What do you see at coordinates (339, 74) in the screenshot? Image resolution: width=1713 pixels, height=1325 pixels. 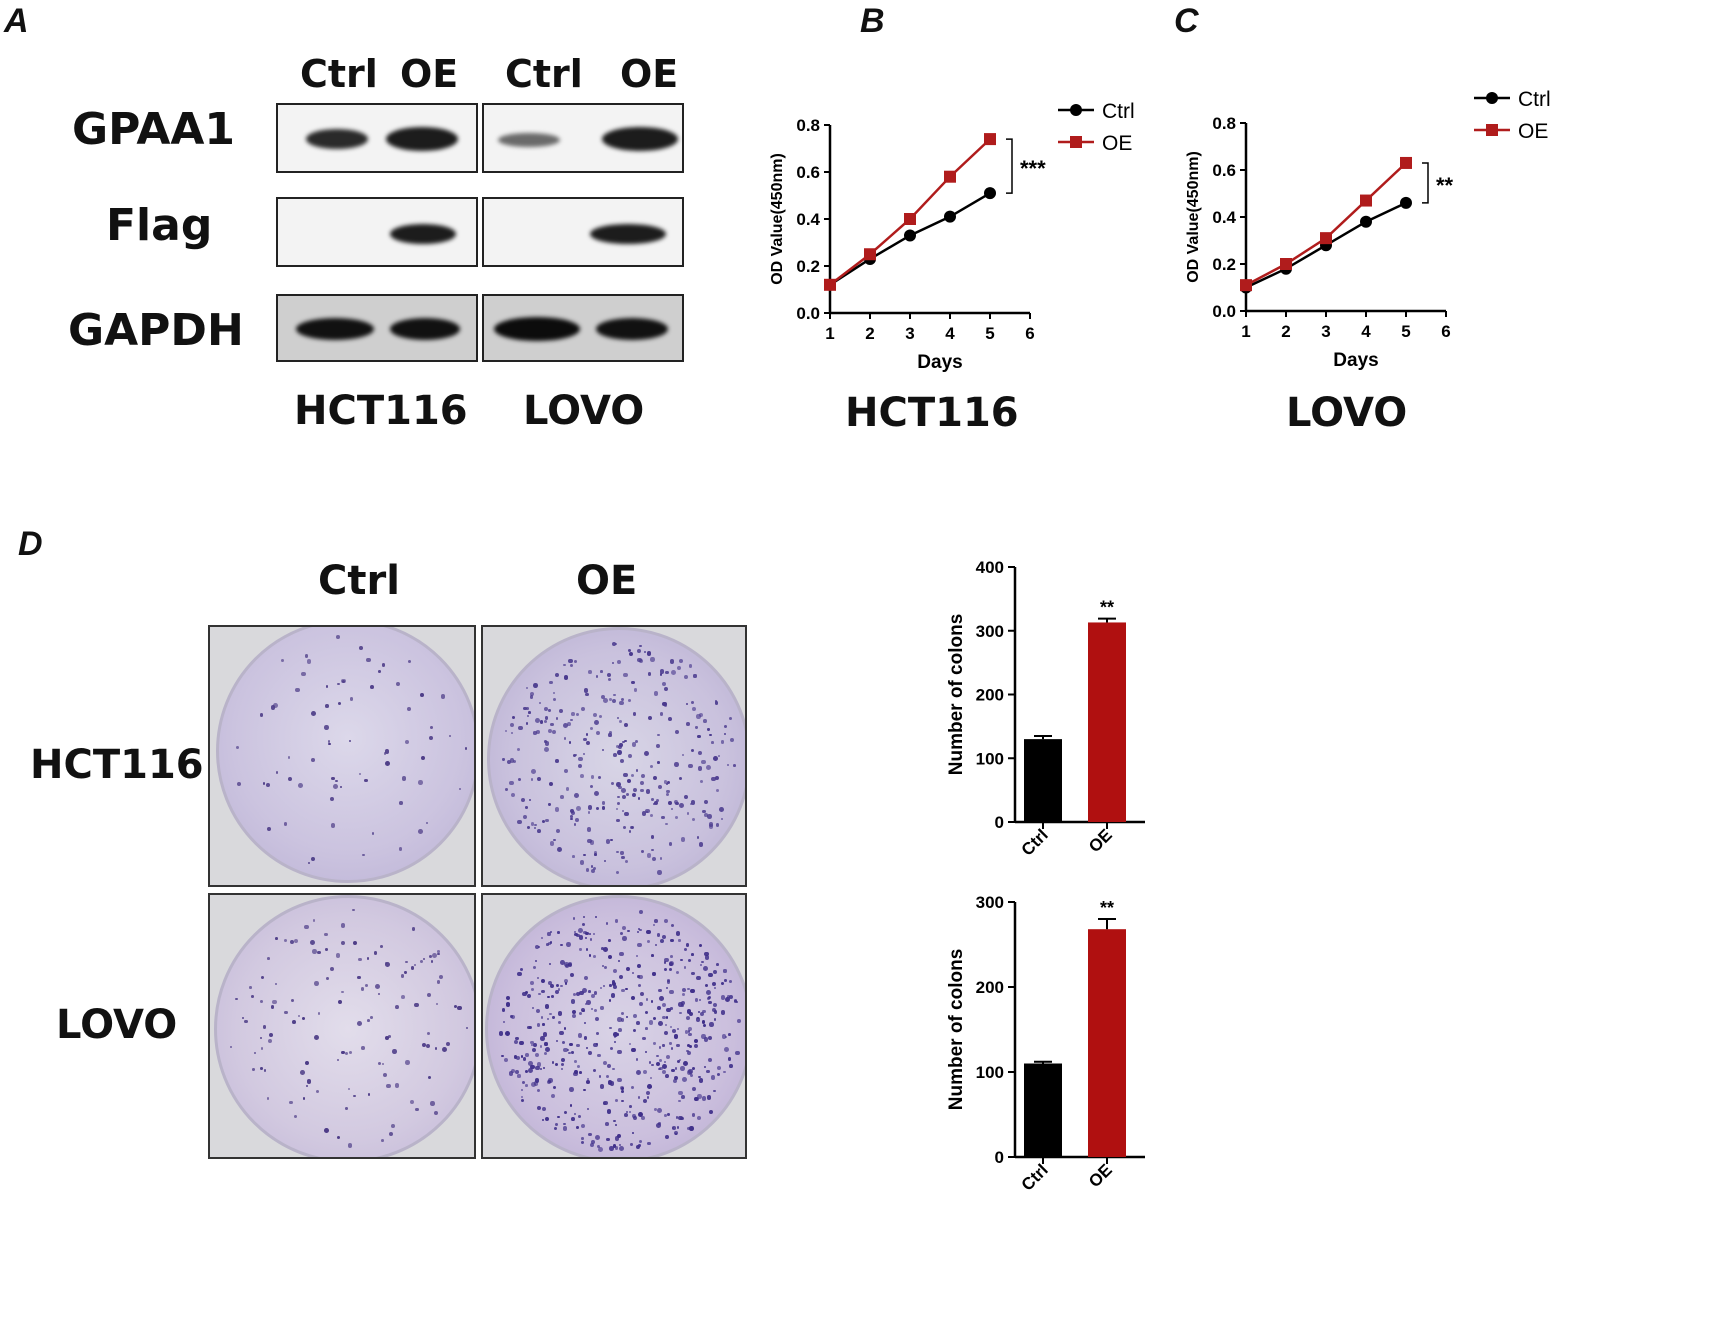 I see `wb-column-label: Ctrl` at bounding box center [339, 74].